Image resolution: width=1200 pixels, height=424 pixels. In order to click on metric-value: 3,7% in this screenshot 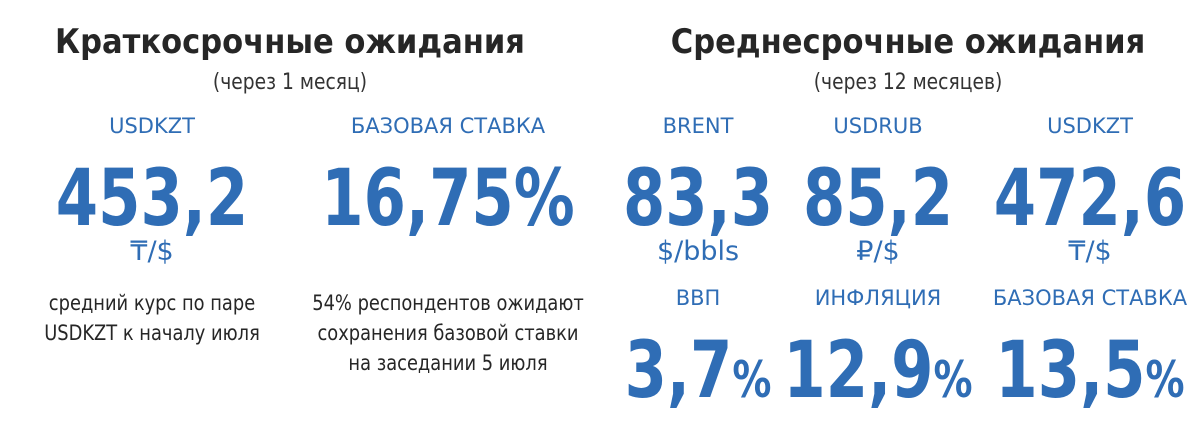, I will do `click(698, 371)`.